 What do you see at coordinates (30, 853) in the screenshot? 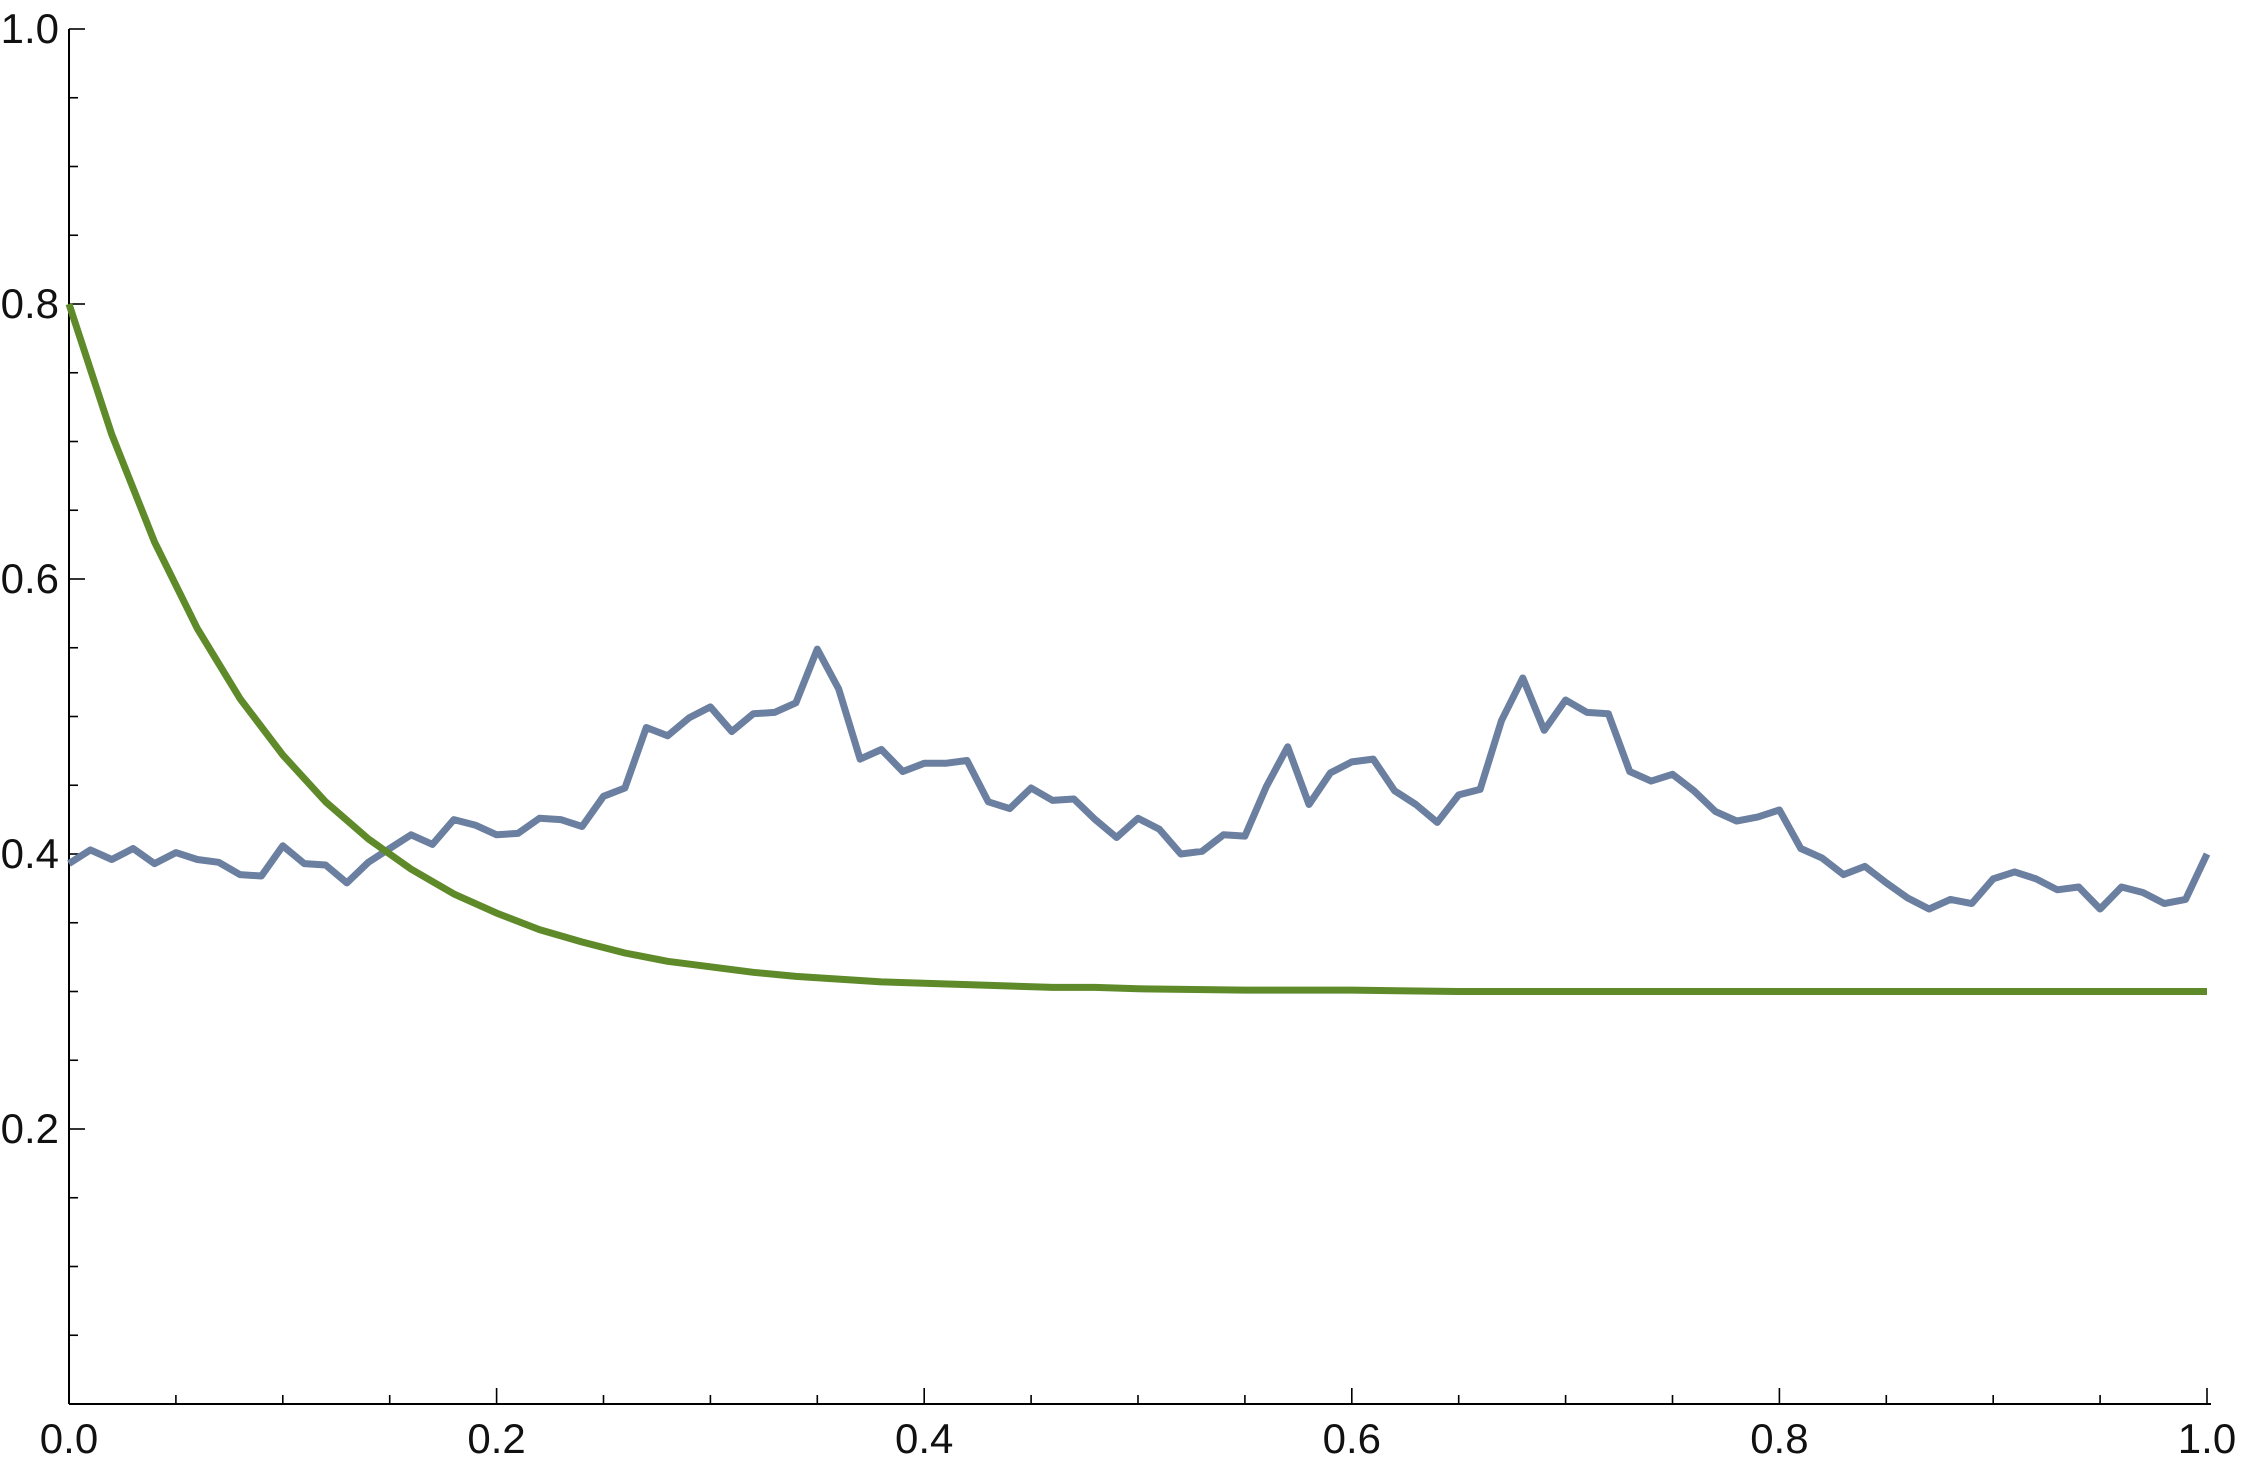
I see `y-tick-label: 0.4` at bounding box center [30, 853].